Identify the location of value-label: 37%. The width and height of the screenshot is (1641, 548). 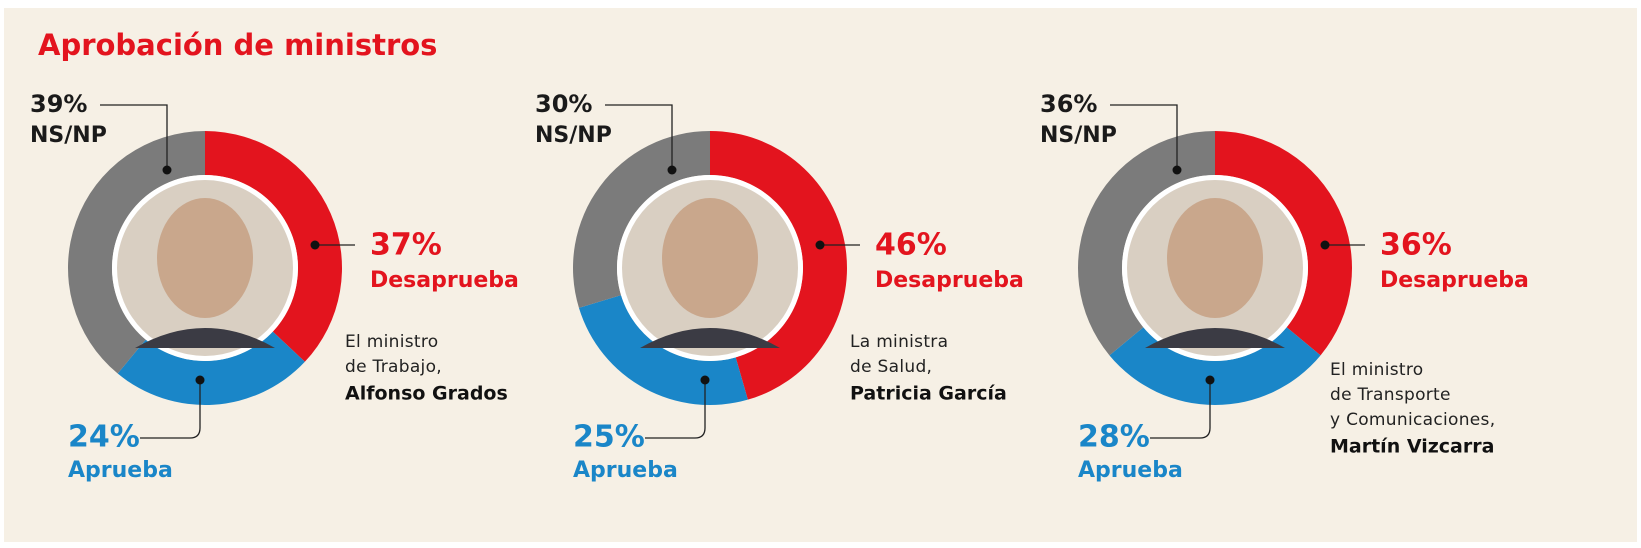
(406, 245).